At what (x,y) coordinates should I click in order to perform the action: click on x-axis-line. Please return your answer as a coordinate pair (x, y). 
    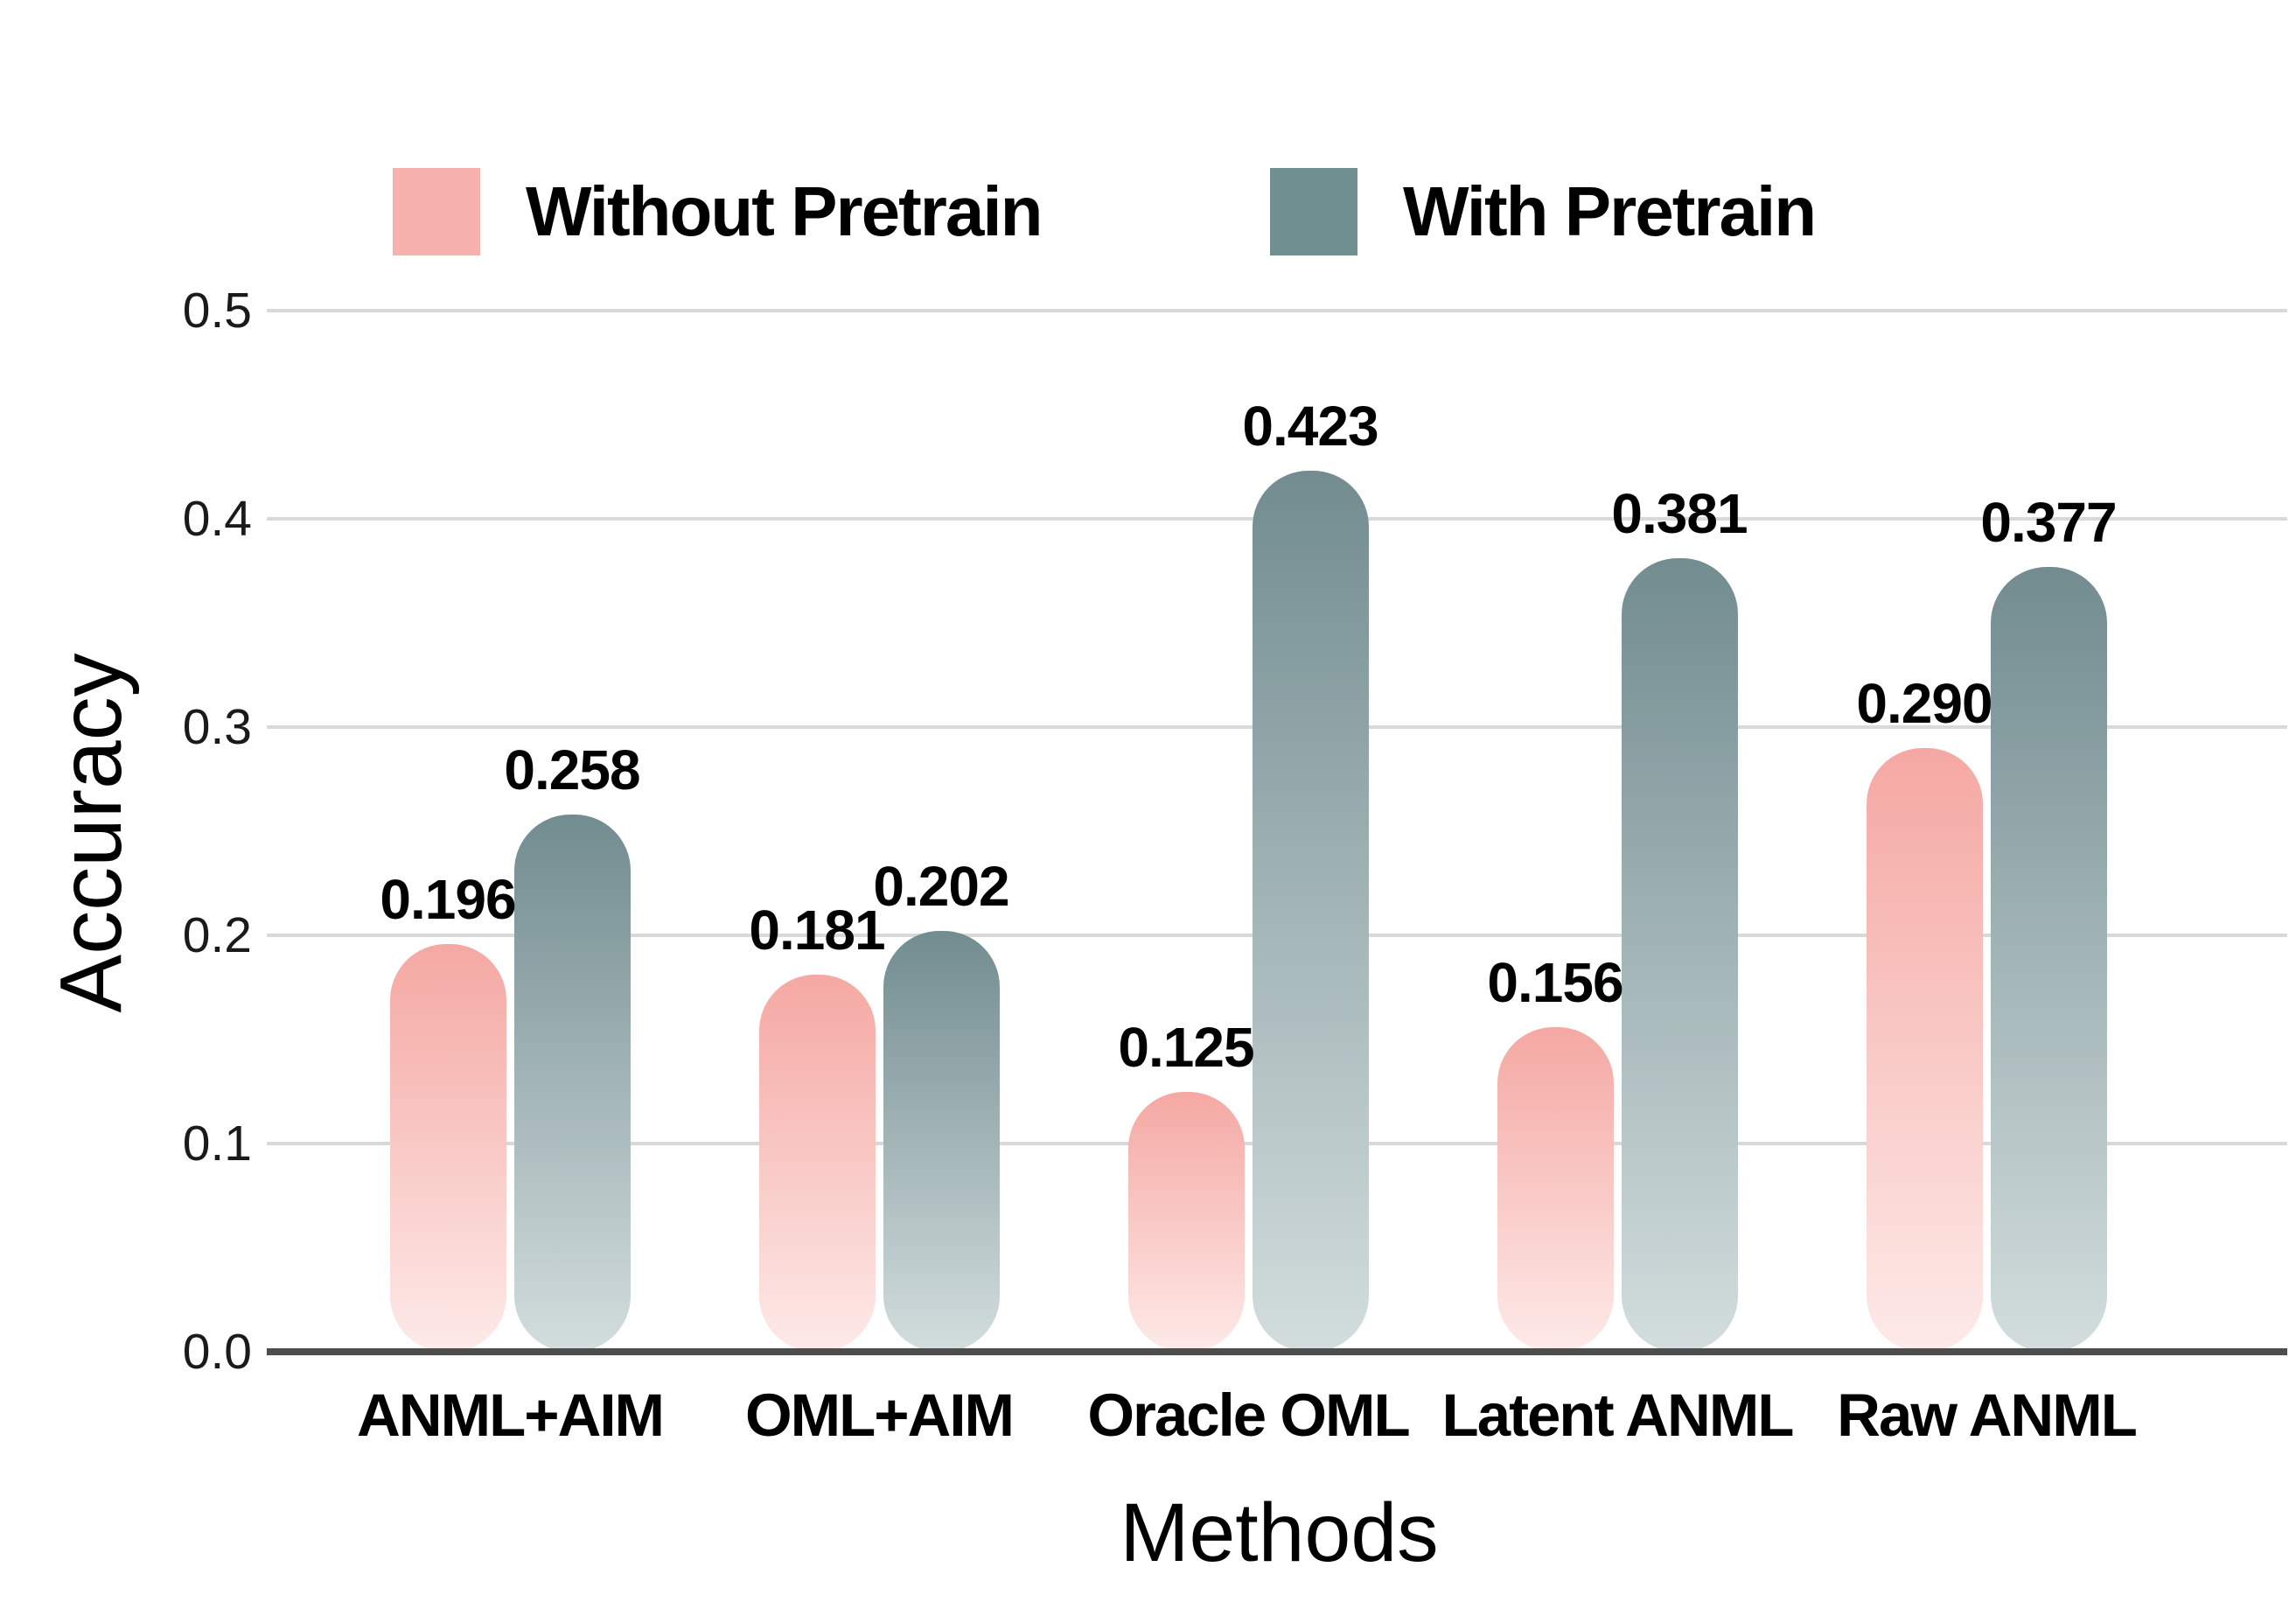
    Looking at the image, I should click on (1277, 1351).